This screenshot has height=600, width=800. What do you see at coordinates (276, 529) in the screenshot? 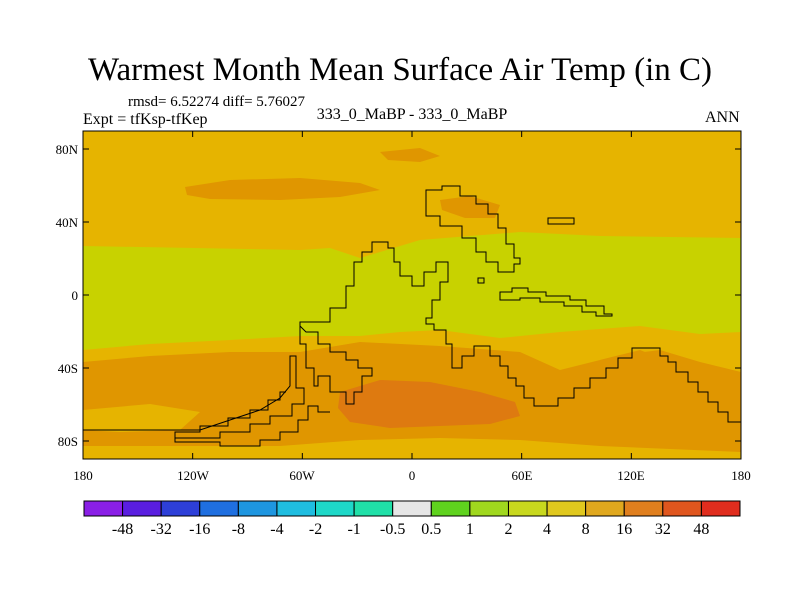
I see `colorbar-label: -4` at bounding box center [276, 529].